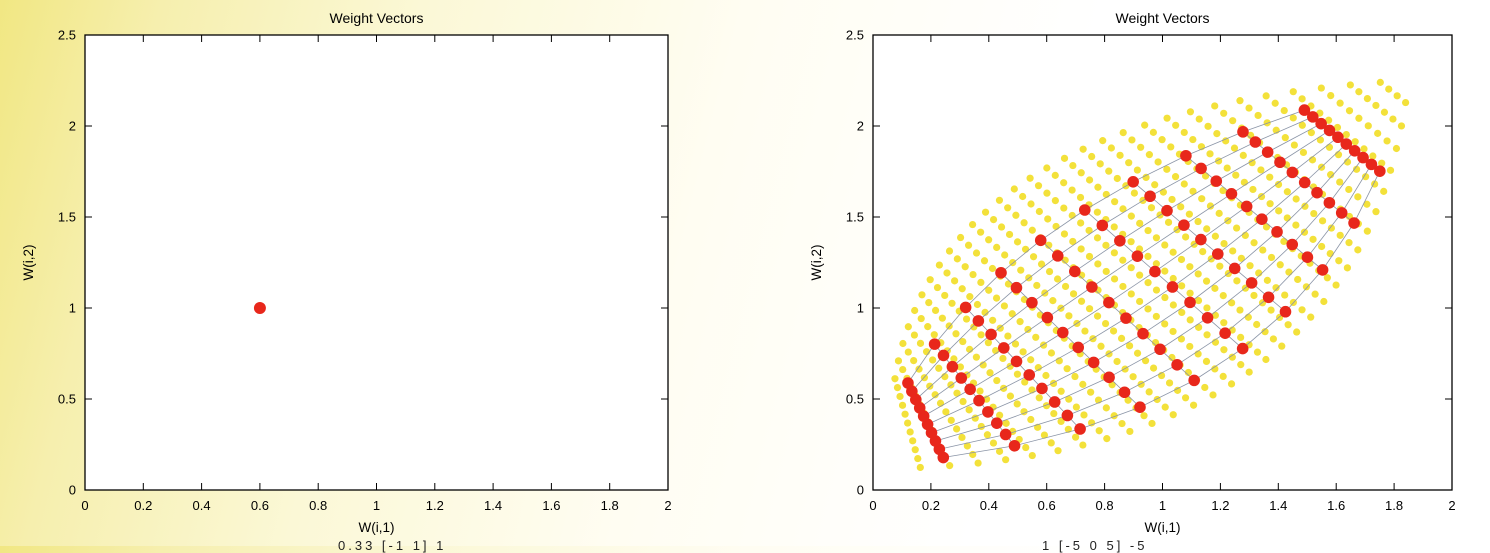 Image resolution: width=1490 pixels, height=553 pixels. What do you see at coordinates (392, 545) in the screenshot?
I see `cropped-caption-left: 0.33 [-1 1] 1` at bounding box center [392, 545].